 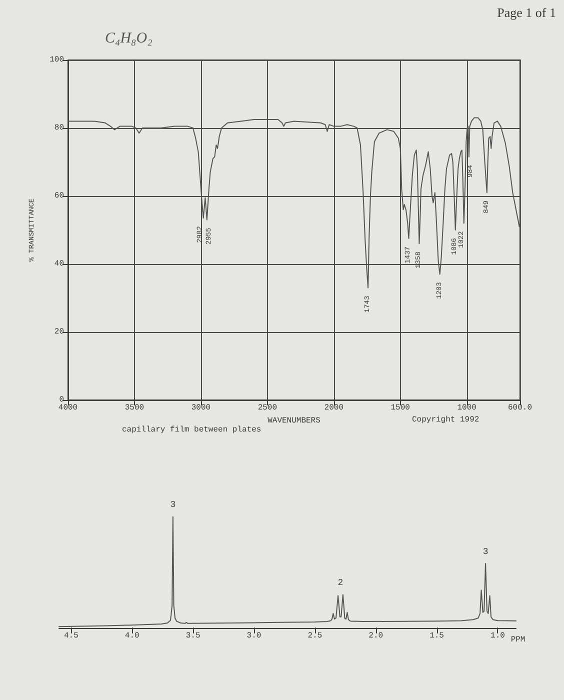 What do you see at coordinates (315, 636) in the screenshot?
I see `x-tick-label: 2.5` at bounding box center [315, 636].